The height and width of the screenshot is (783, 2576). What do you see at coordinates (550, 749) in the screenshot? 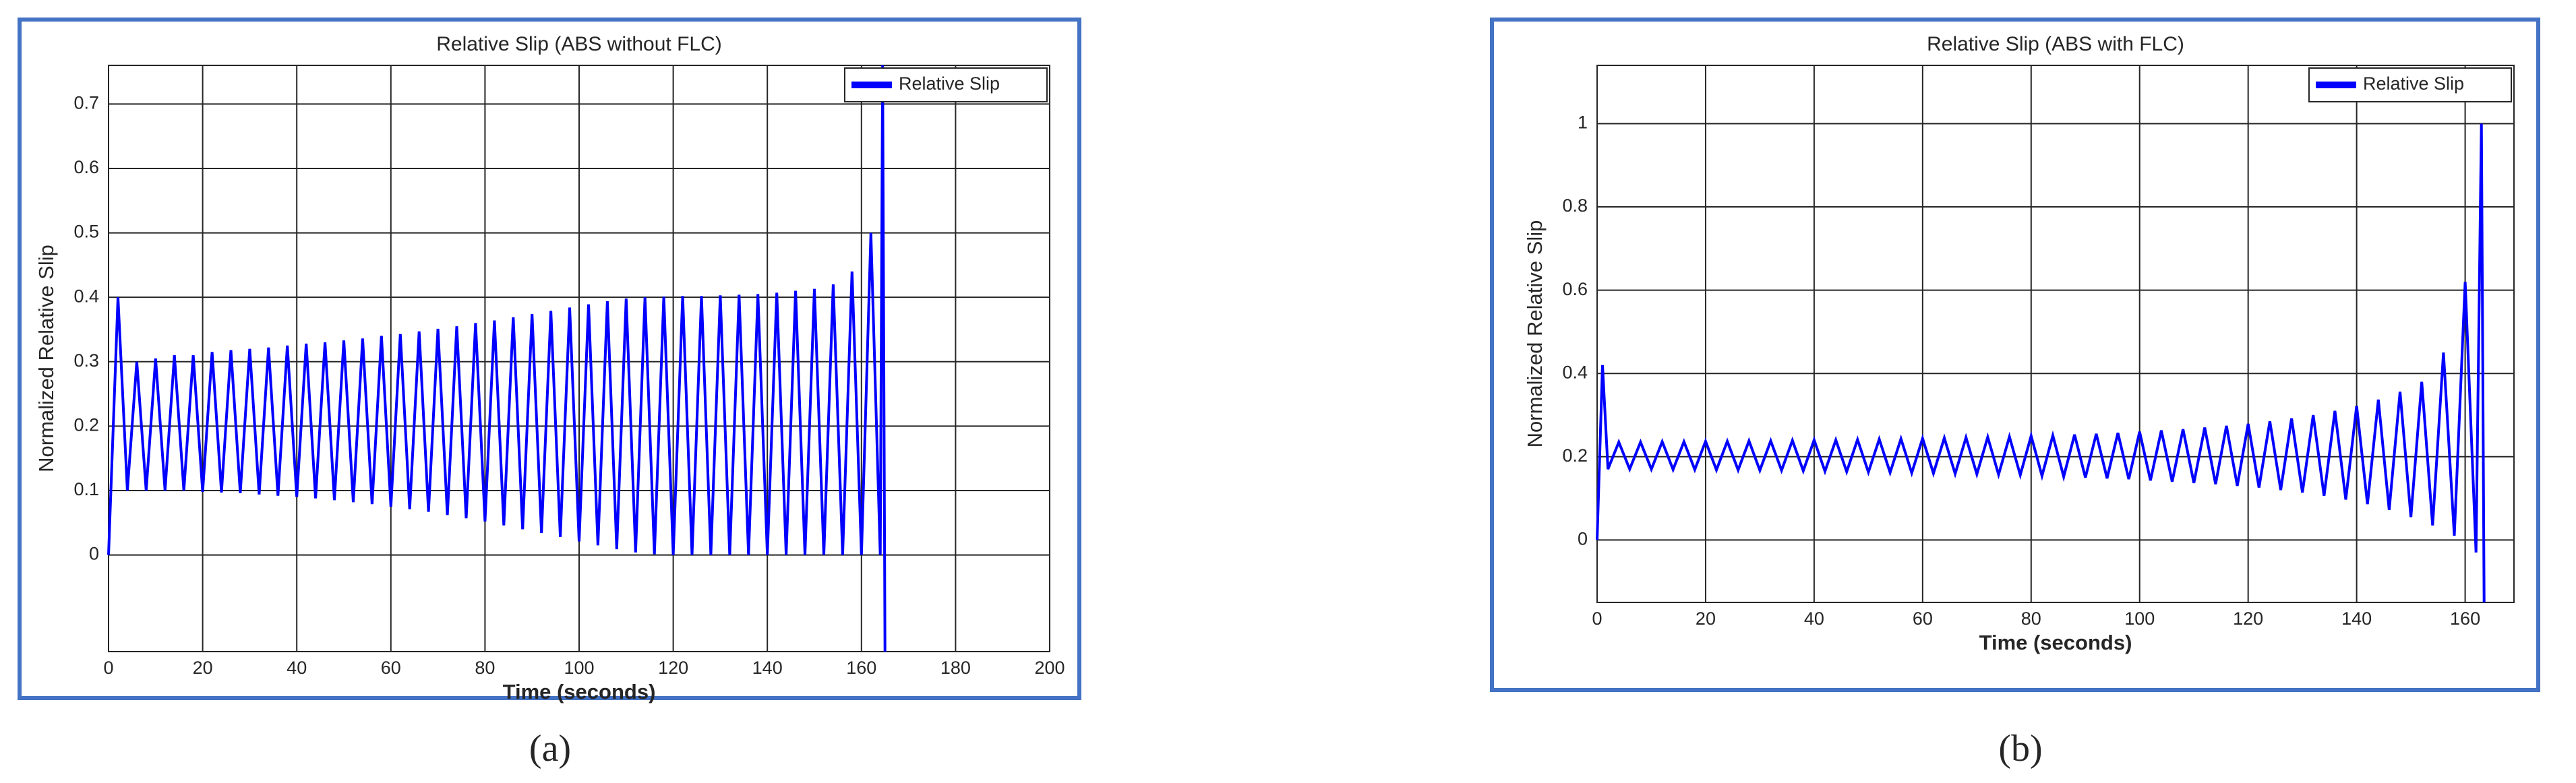
I see `panel-caption: (a)` at bounding box center [550, 749].